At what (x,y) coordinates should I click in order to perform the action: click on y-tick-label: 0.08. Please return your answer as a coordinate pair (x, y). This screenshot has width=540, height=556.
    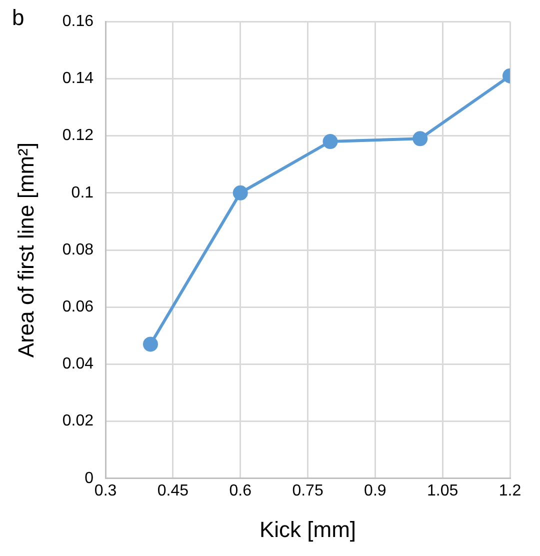
    Looking at the image, I should click on (78, 249).